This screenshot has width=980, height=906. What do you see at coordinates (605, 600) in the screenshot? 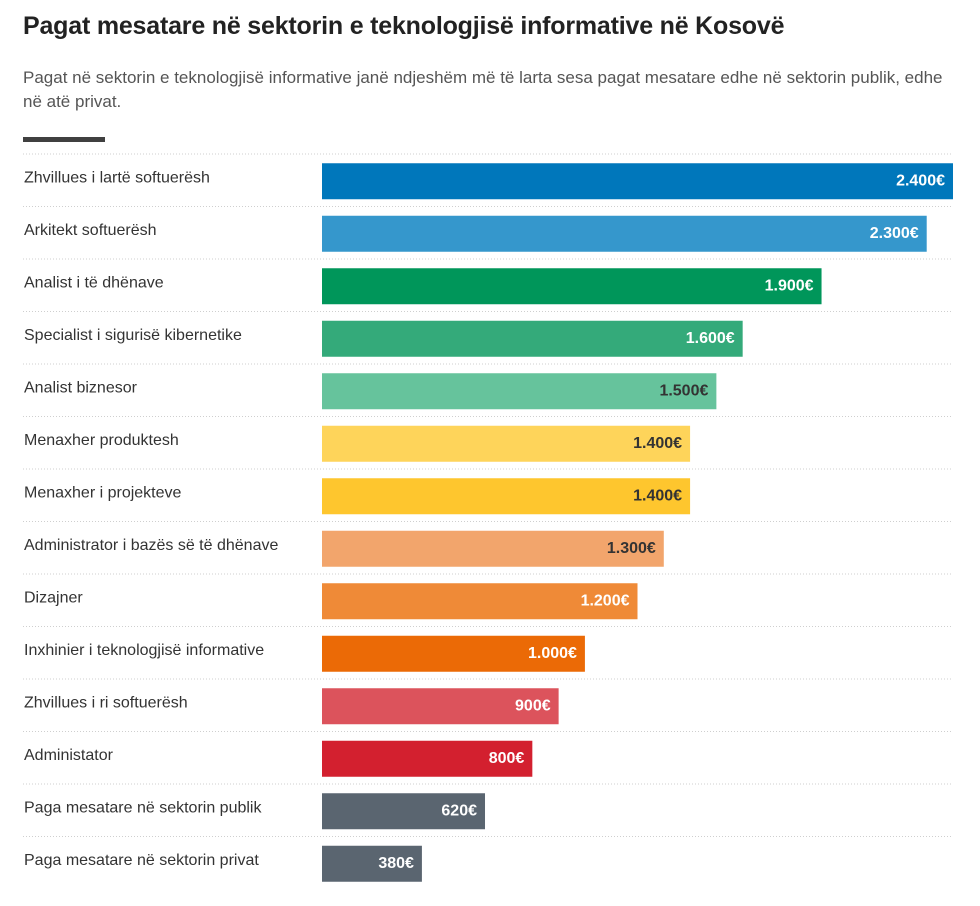
I see `value-label: 1.200€` at bounding box center [605, 600].